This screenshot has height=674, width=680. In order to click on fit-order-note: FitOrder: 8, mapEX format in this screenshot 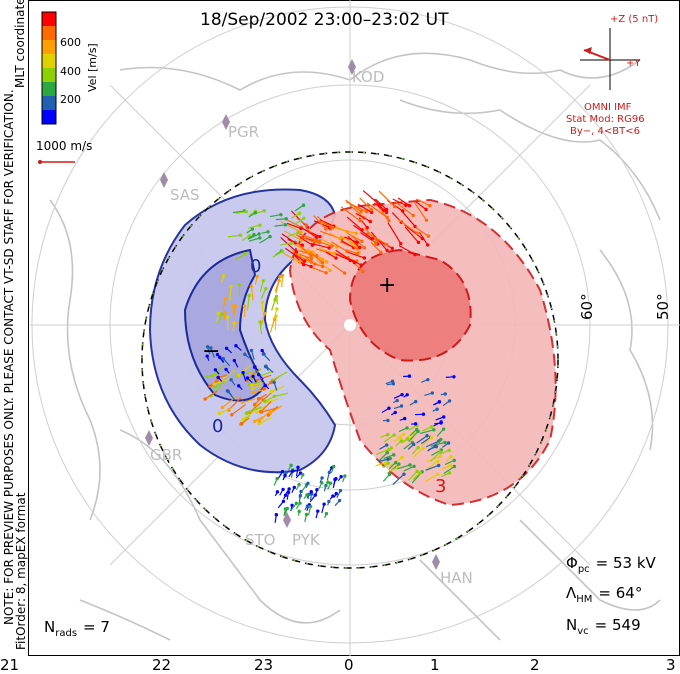, I will do `click(21, 571)`.